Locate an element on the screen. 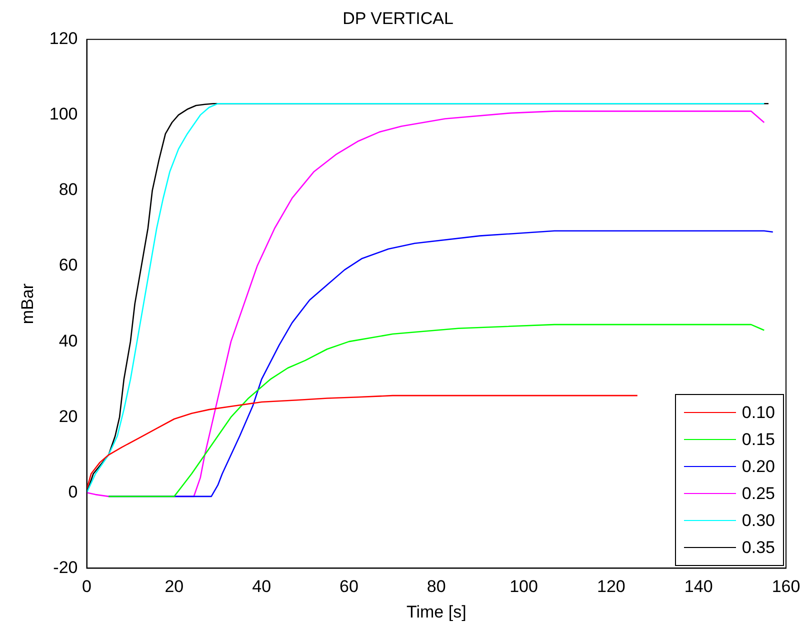 This screenshot has height=630, width=806. x-axis-title: Time [s] is located at coordinates (436, 612).